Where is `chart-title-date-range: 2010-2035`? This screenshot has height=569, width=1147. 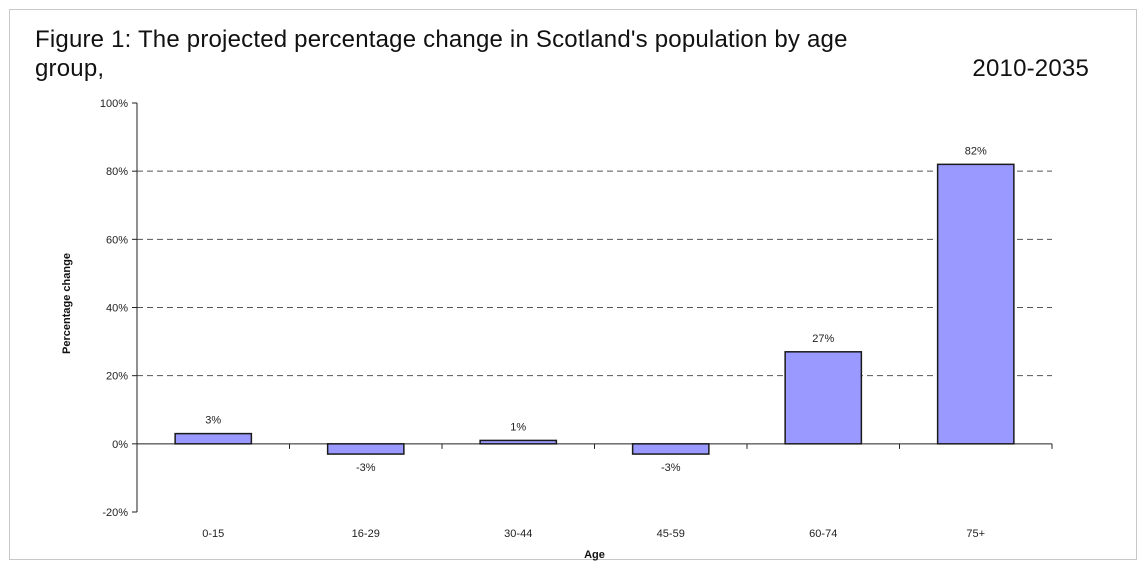 chart-title-date-range: 2010-2035 is located at coordinates (1030, 68).